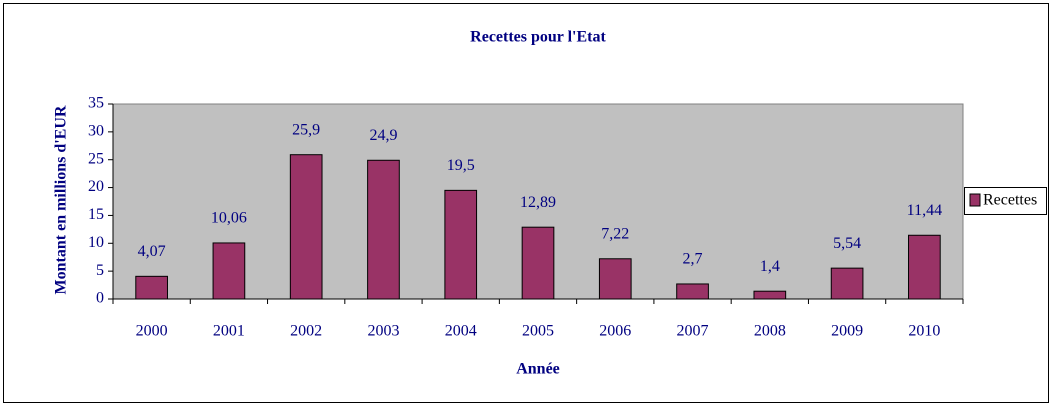 The height and width of the screenshot is (407, 1053). What do you see at coordinates (461, 165) in the screenshot?
I see `data-label: 19,5` at bounding box center [461, 165].